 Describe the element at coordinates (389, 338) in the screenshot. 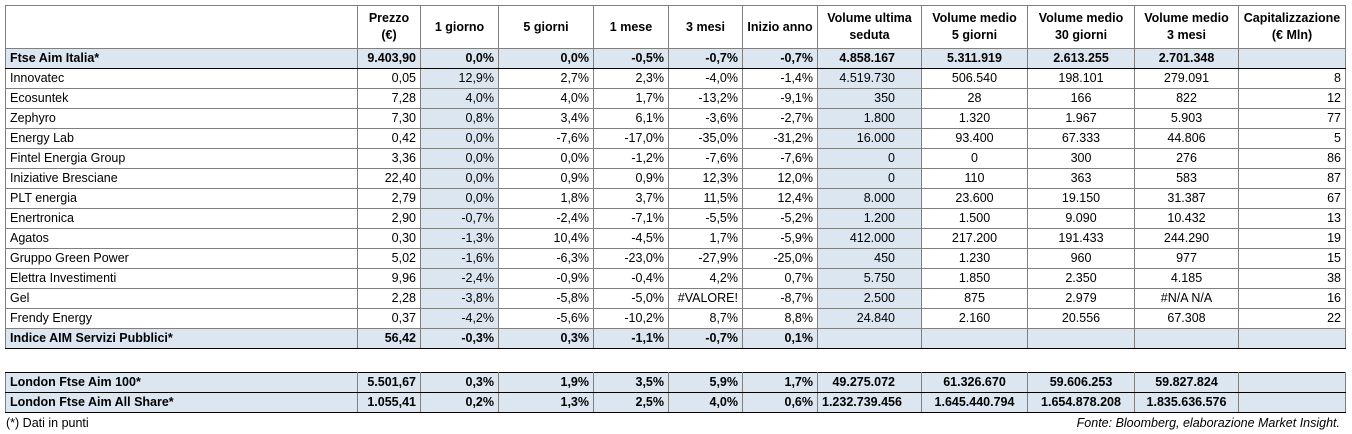

I see `table-cell: 56,42` at that location.